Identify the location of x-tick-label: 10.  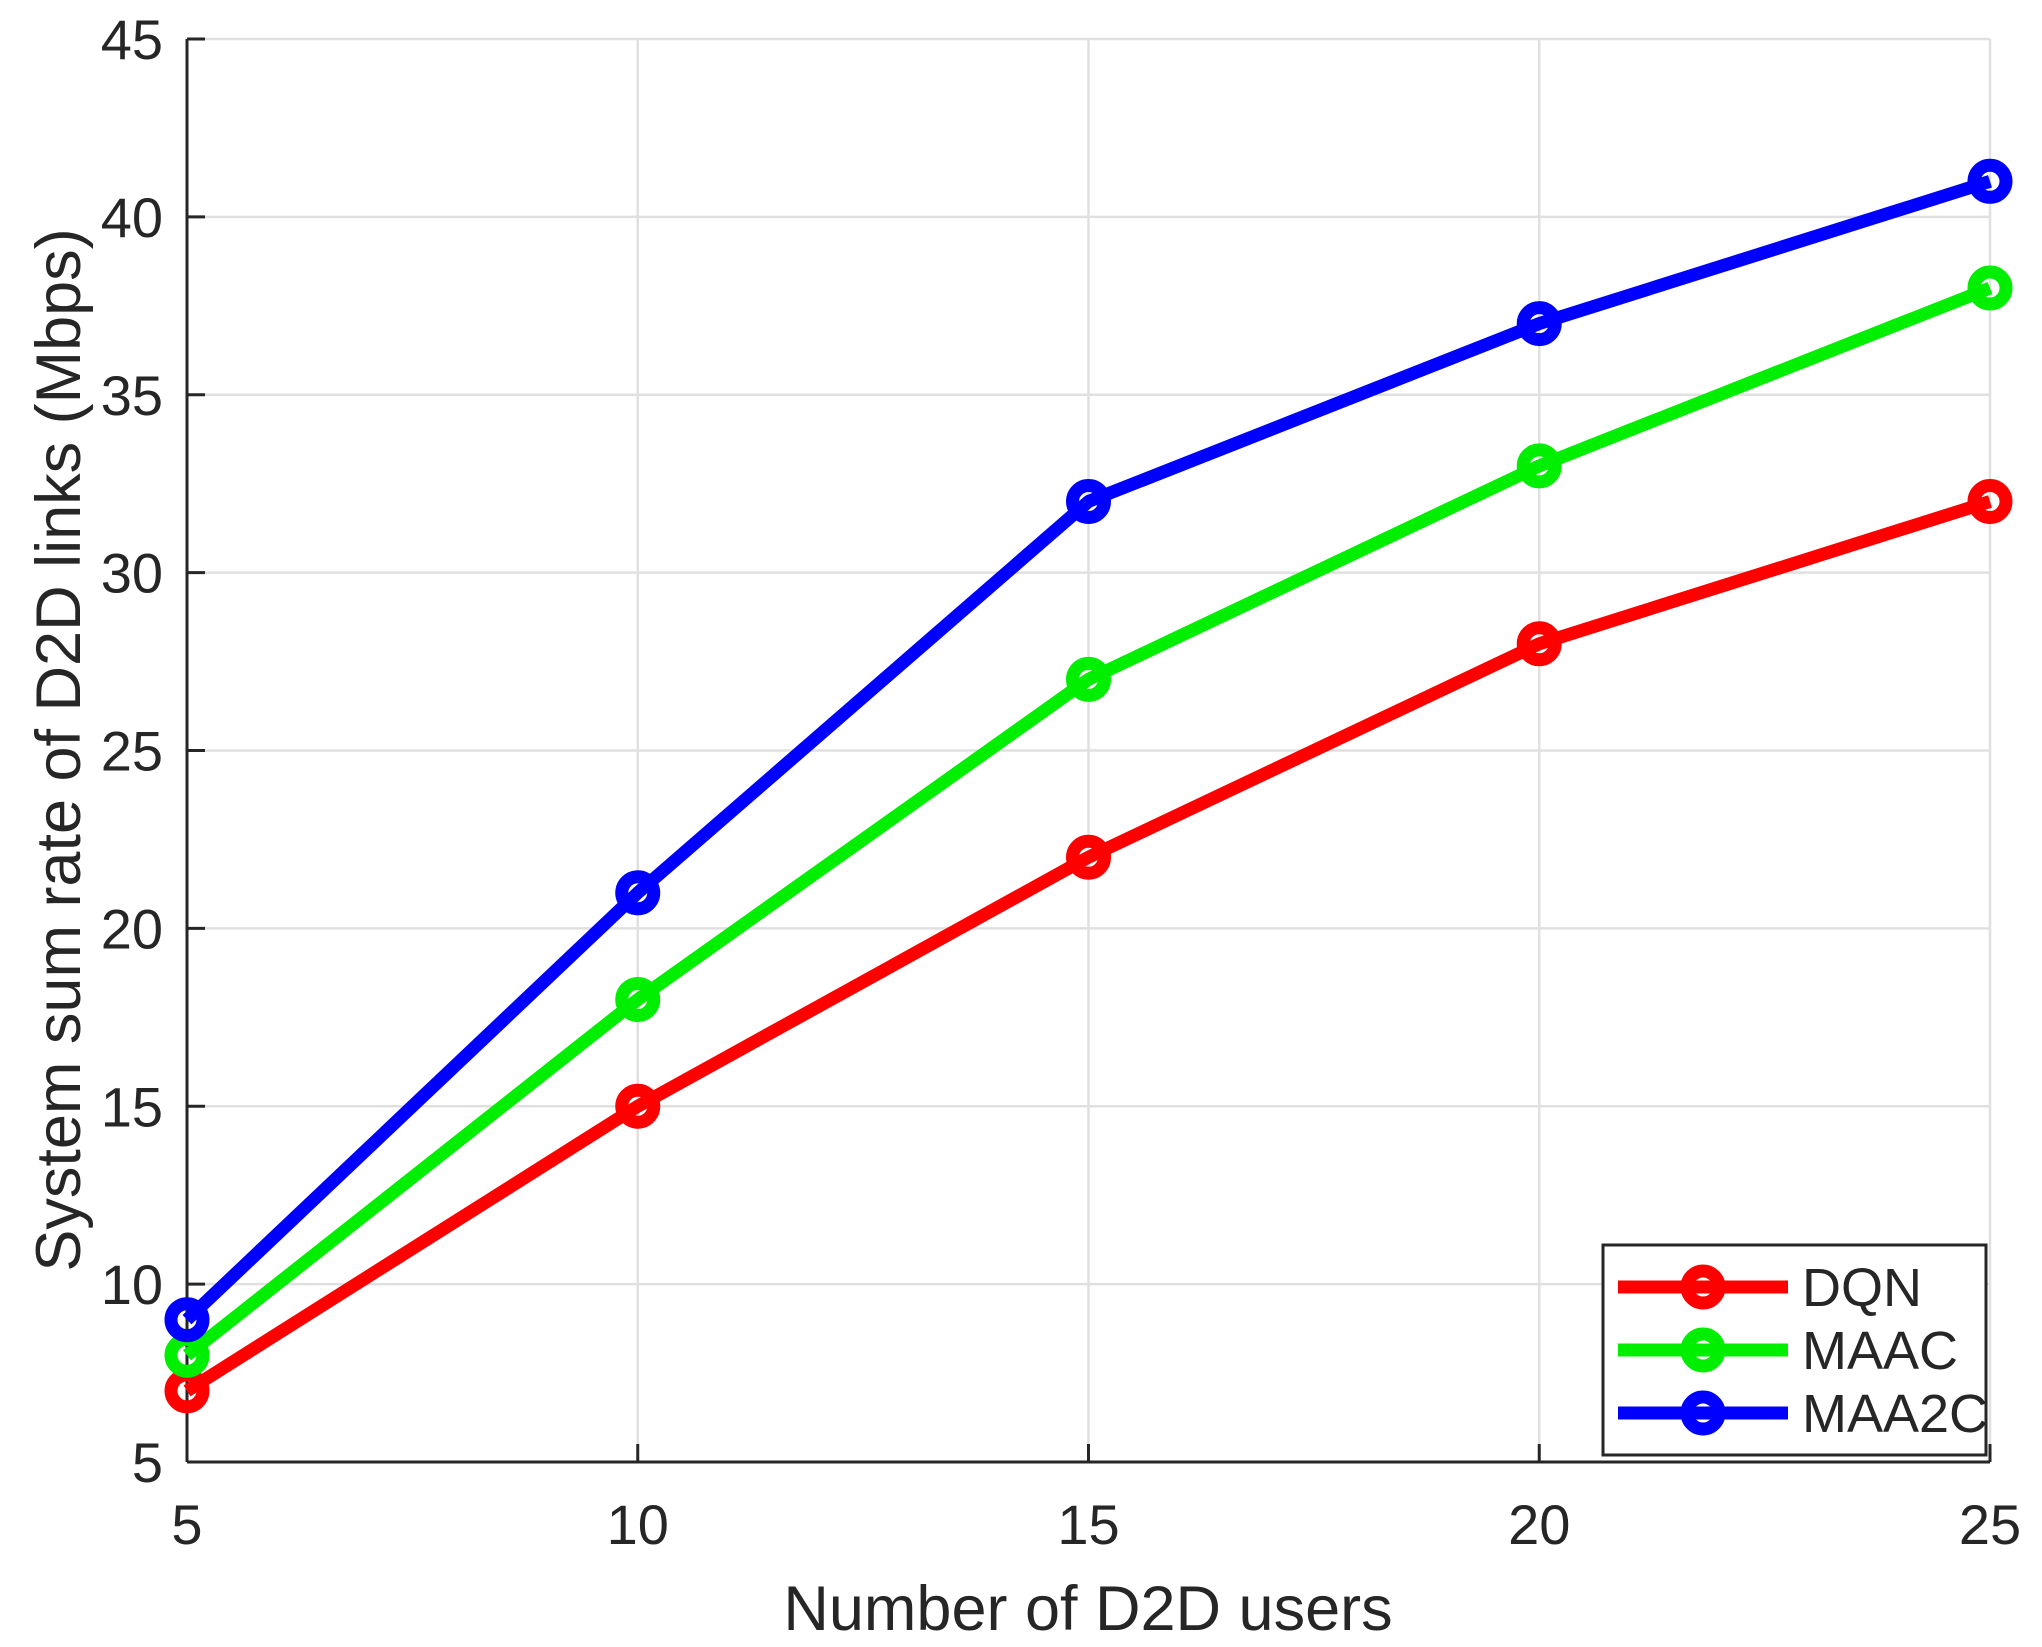
(638, 1524).